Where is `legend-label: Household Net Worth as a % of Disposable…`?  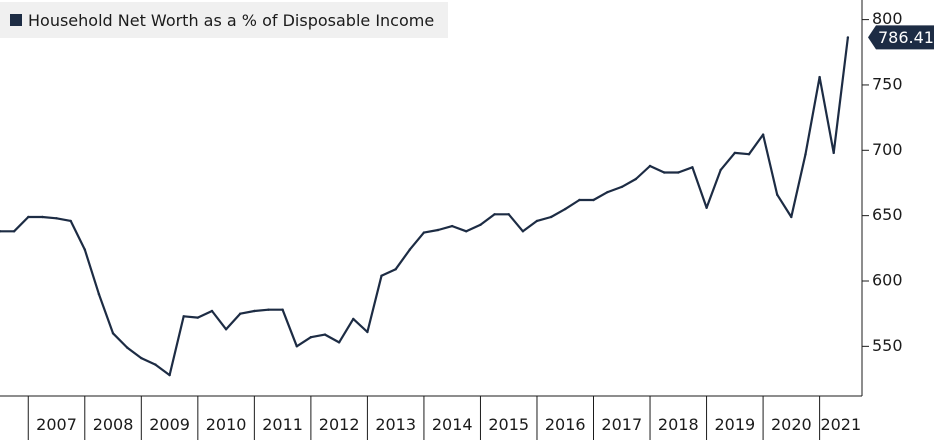
legend-label: Household Net Worth as a % of Disposable… is located at coordinates (231, 20).